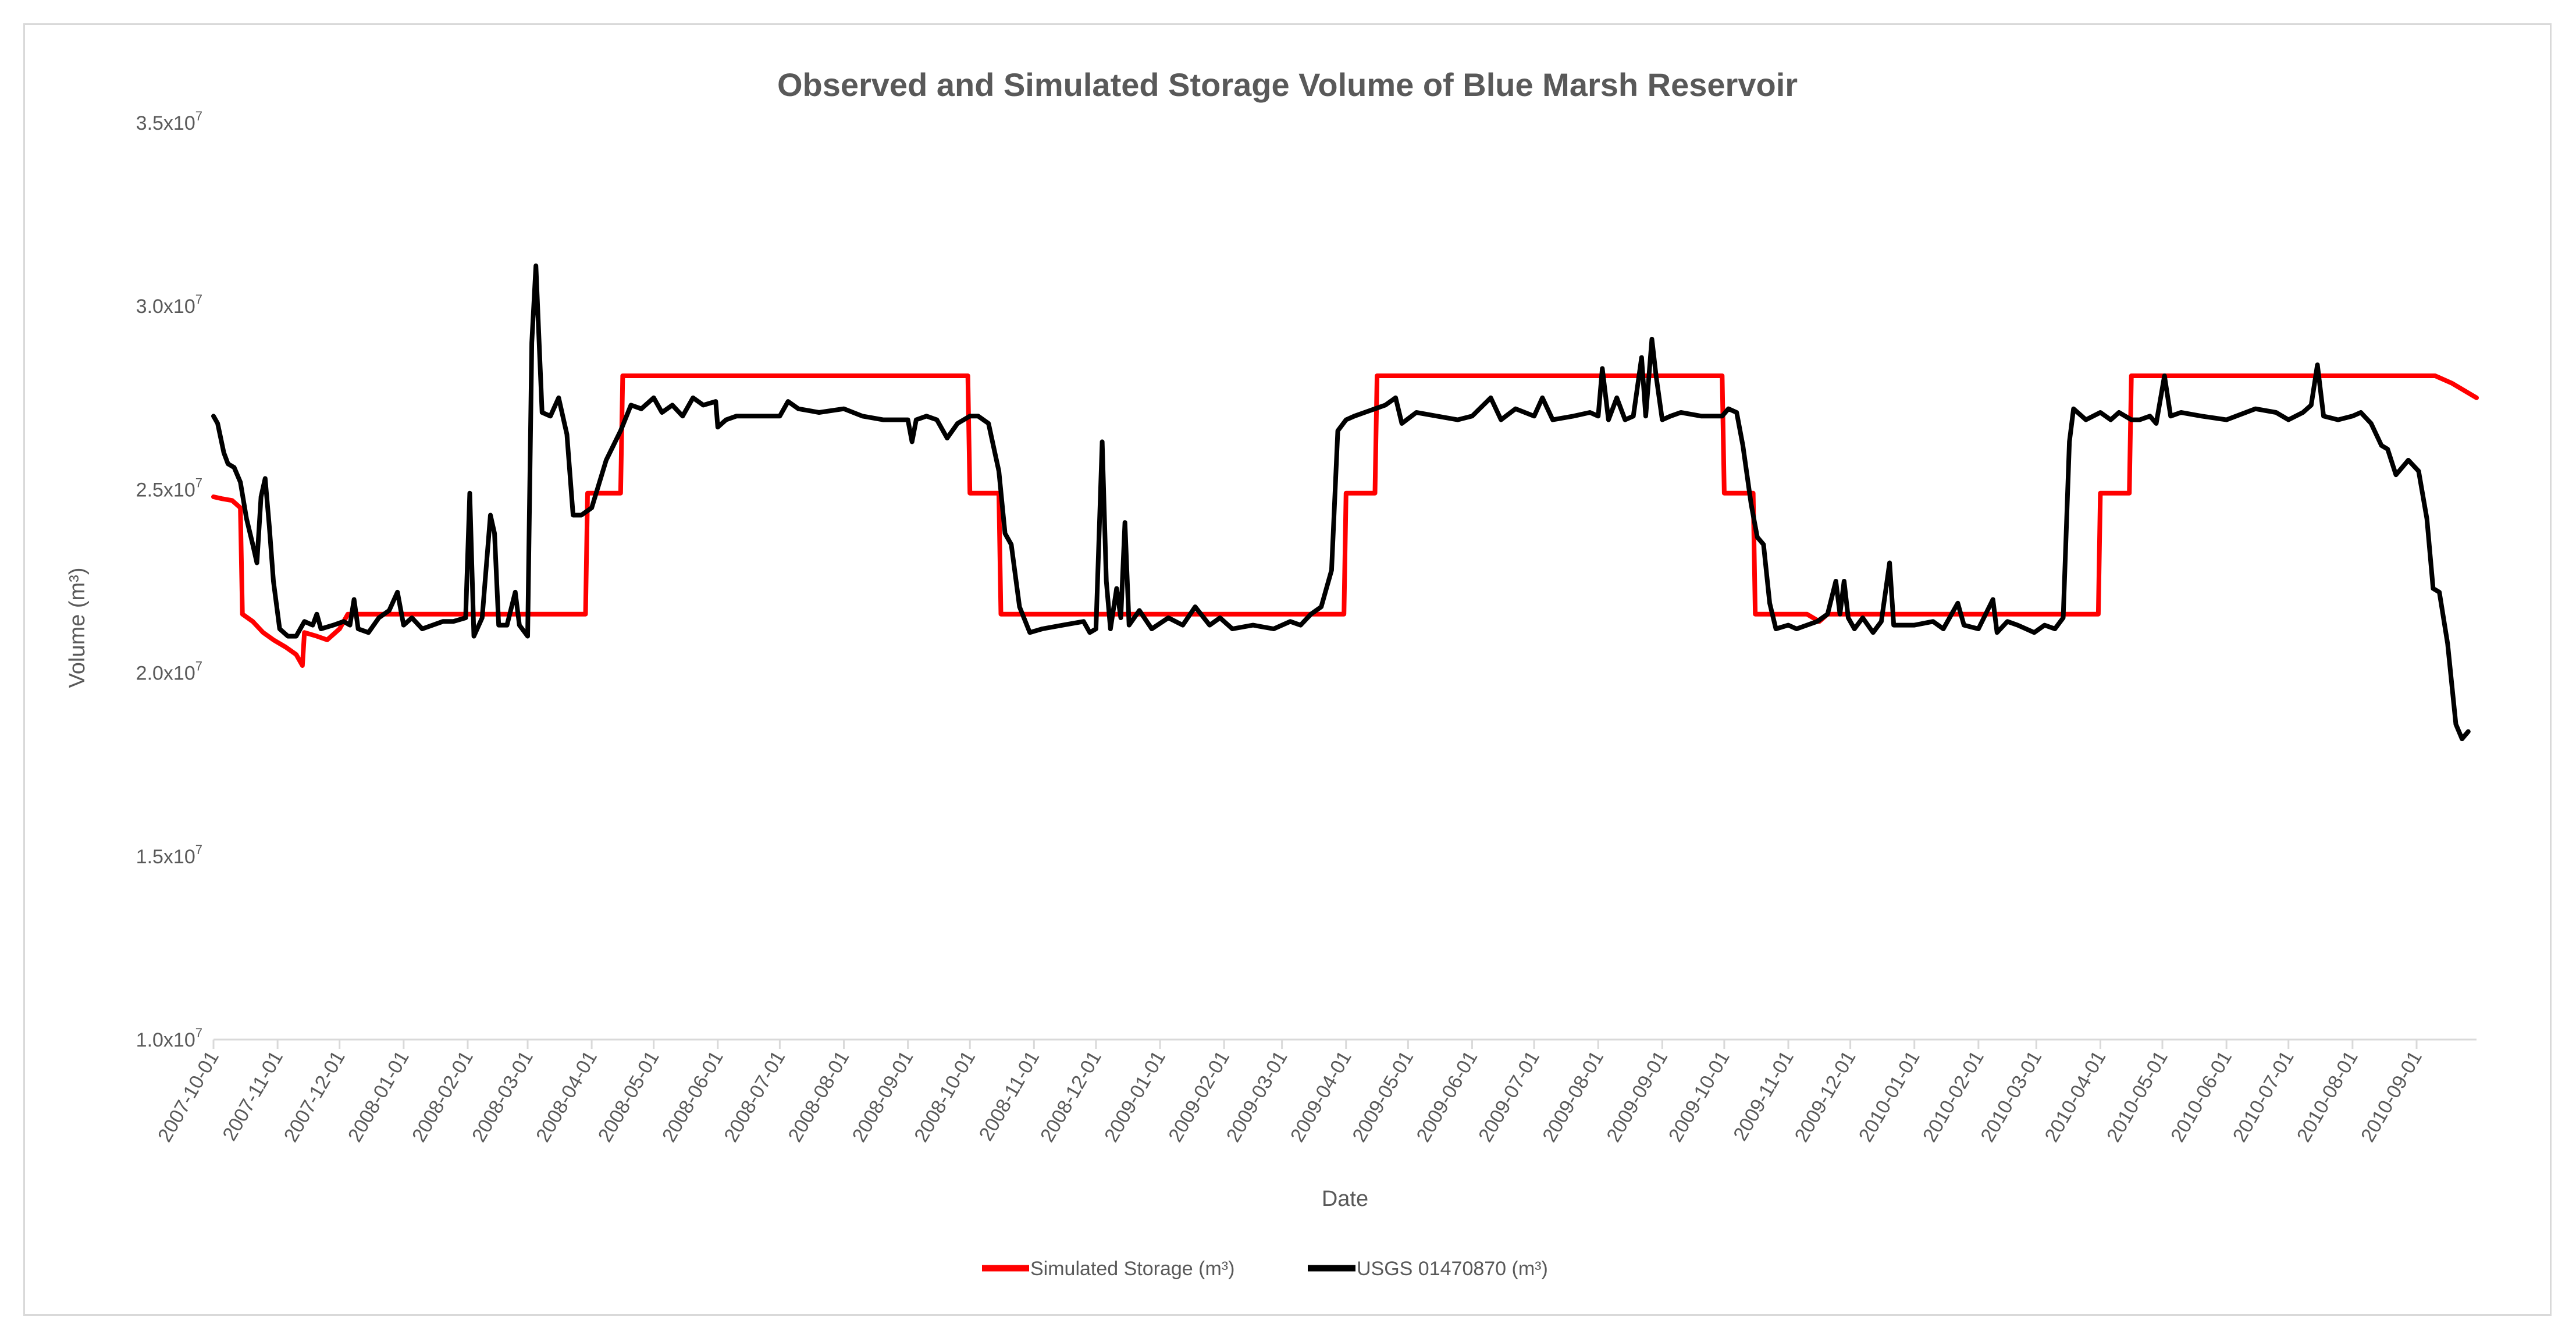 This screenshot has width=2576, height=1338. I want to click on y-axis-title: Volume (m³), so click(78, 628).